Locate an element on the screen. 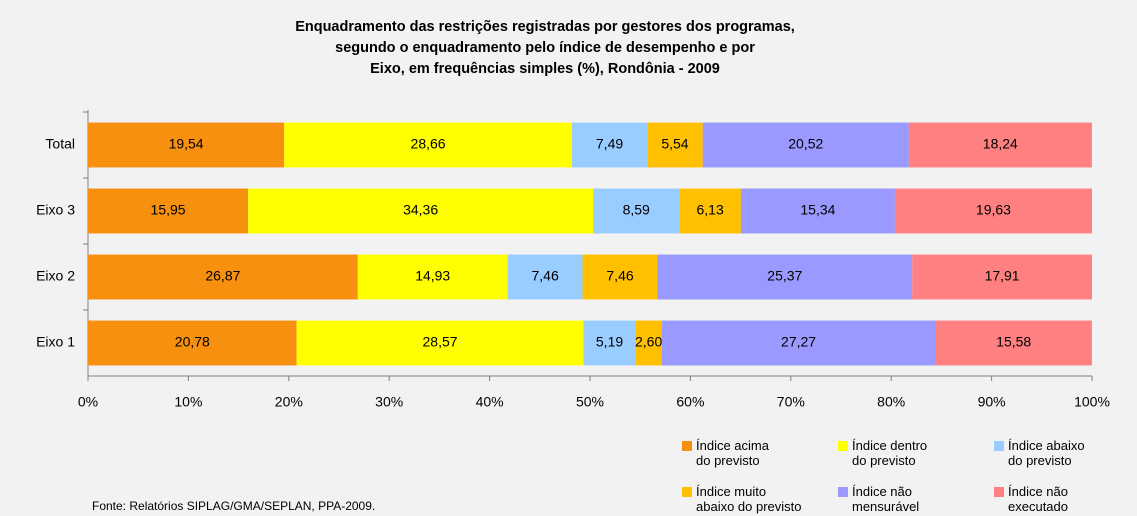 This screenshot has width=1137, height=516. x-tick-label: 0% is located at coordinates (88, 402).